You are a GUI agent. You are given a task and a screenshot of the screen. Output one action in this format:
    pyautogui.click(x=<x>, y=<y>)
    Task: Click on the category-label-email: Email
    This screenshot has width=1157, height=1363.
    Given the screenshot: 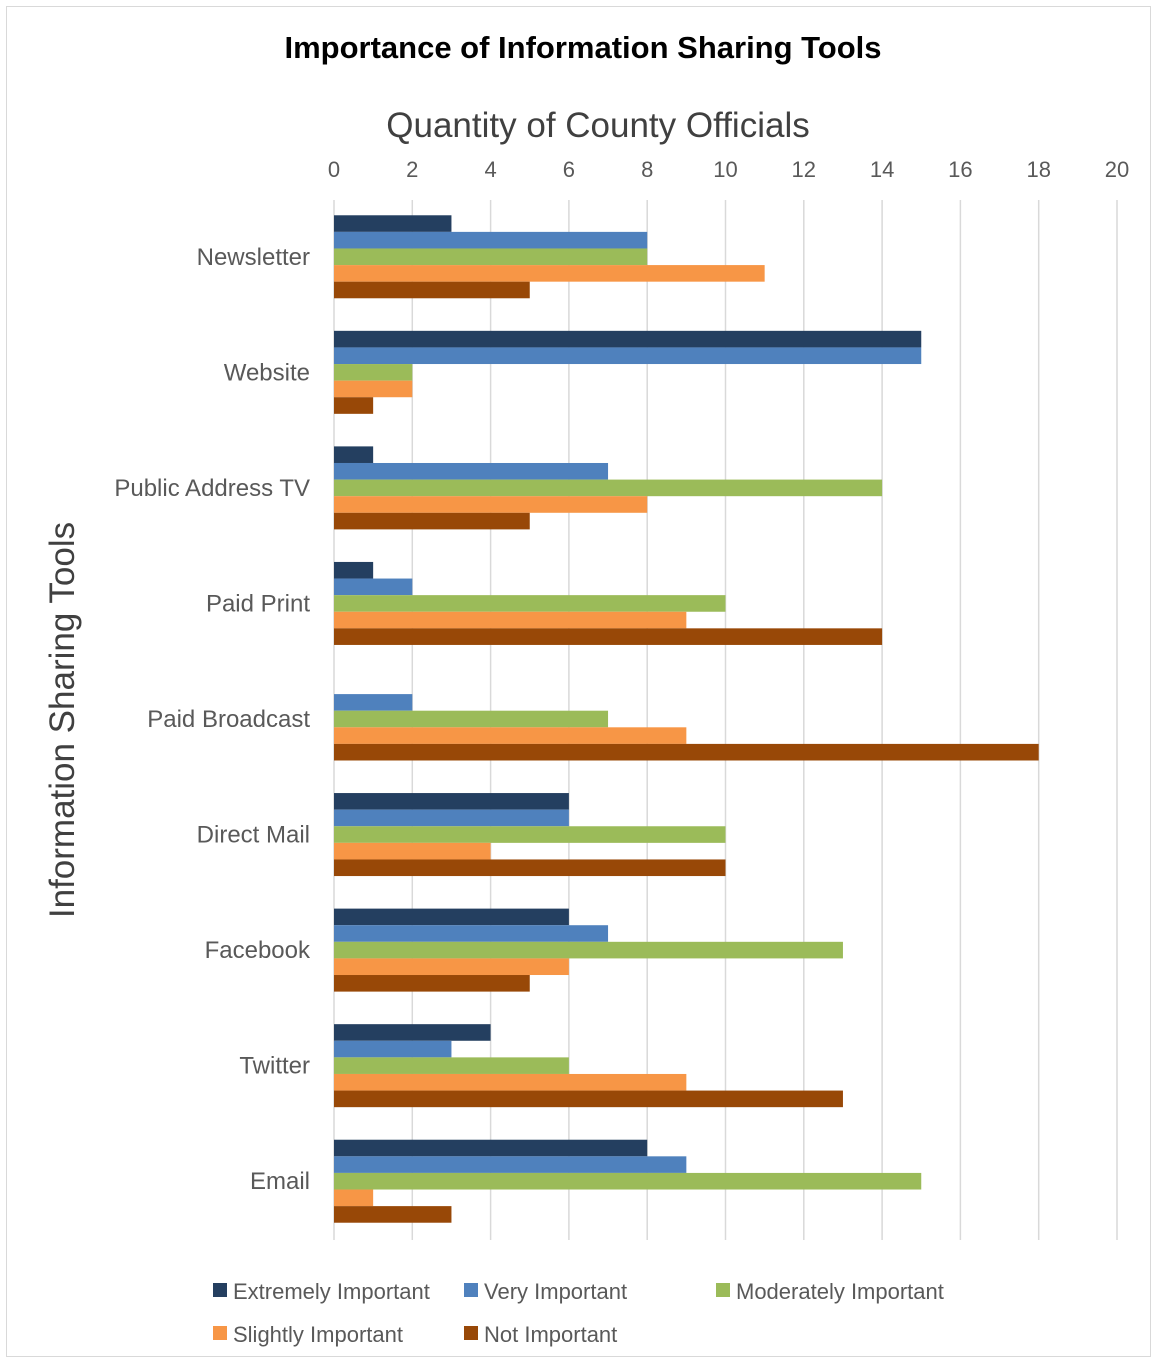 What is the action you would take?
    pyautogui.click(x=280, y=1181)
    